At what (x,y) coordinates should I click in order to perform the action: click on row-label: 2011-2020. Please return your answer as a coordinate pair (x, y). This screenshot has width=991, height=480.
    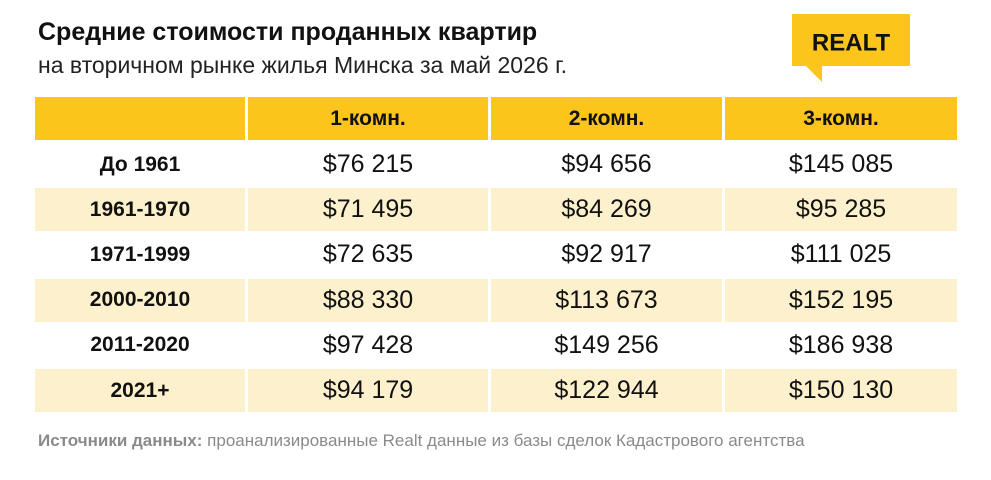
    Looking at the image, I should click on (140, 345).